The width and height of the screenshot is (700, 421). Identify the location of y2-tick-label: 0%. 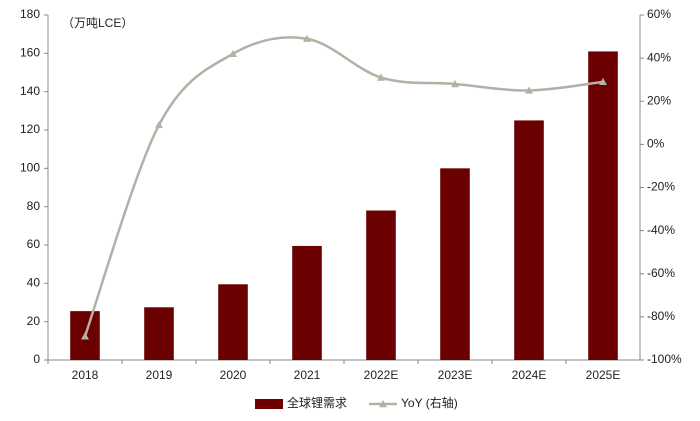
(656, 144).